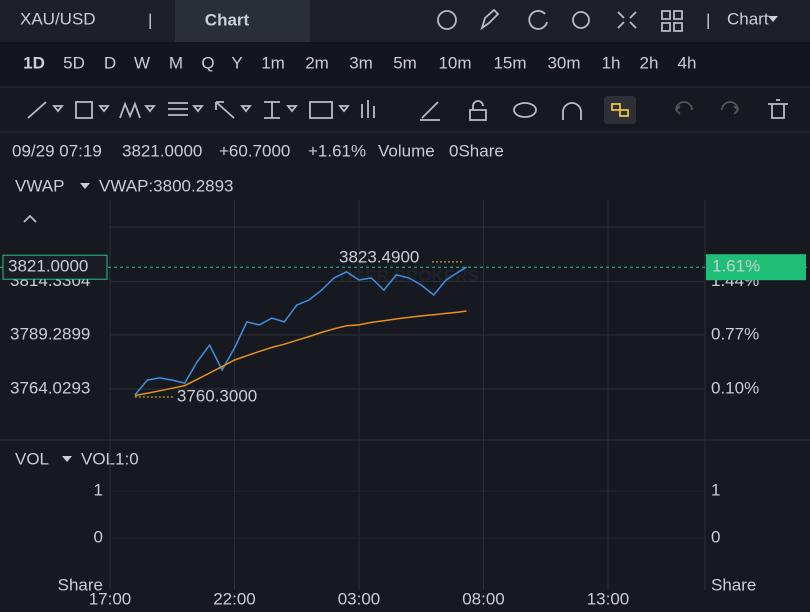  I want to click on x-tick-label: 03:00, so click(359, 598).